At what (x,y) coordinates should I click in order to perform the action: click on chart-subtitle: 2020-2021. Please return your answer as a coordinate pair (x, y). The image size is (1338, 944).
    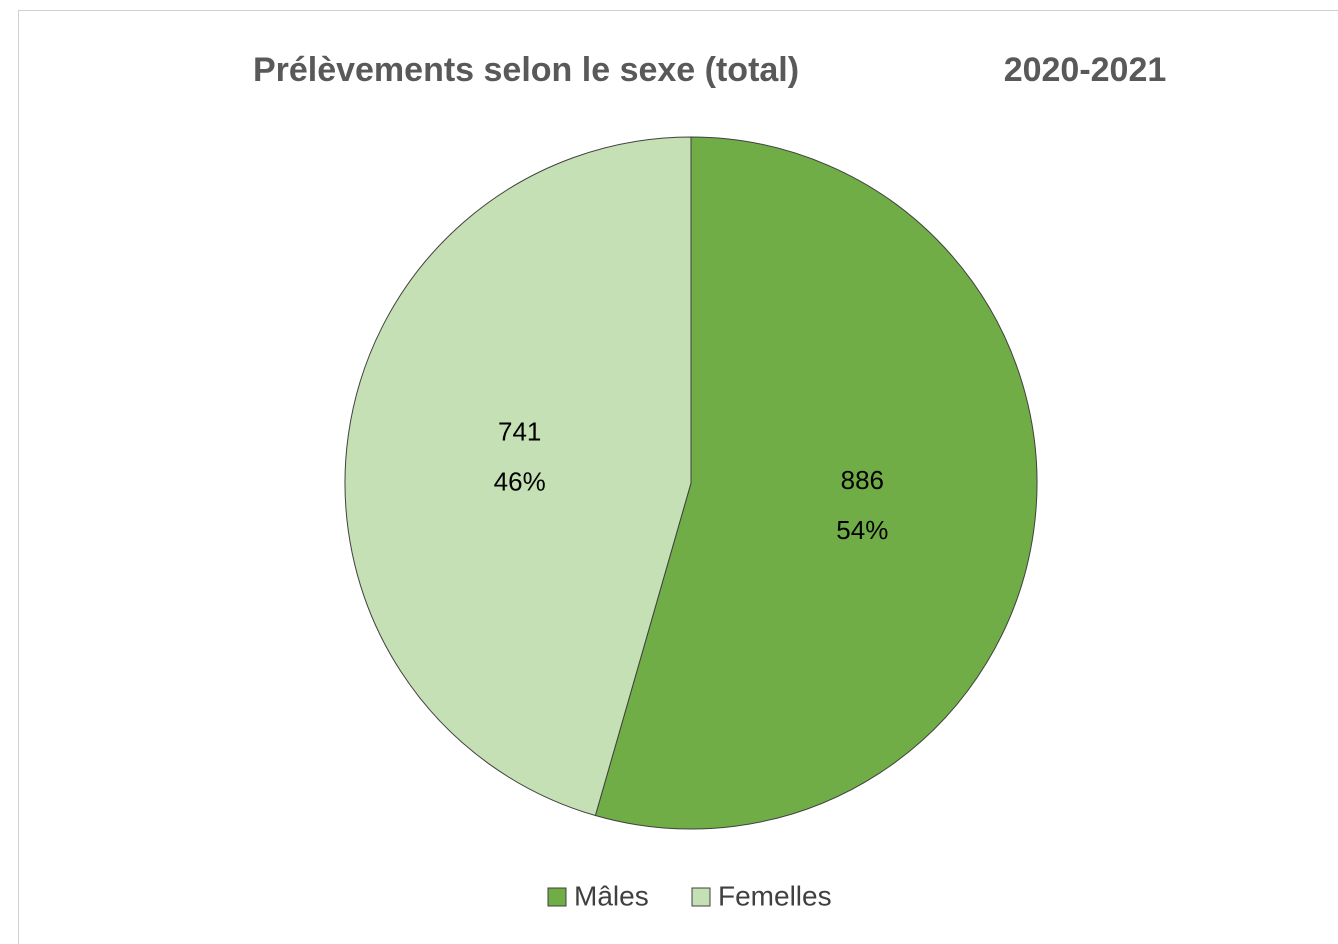
    Looking at the image, I should click on (1085, 70).